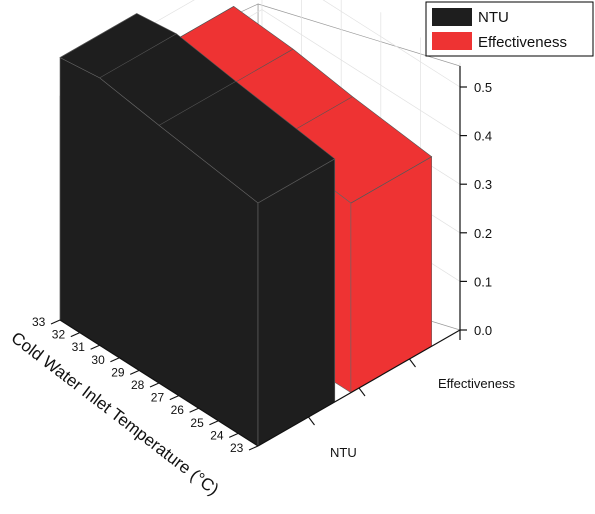 This screenshot has width=595, height=514. Describe the element at coordinates (217, 435) in the screenshot. I see `x-tick-label: 24` at that location.